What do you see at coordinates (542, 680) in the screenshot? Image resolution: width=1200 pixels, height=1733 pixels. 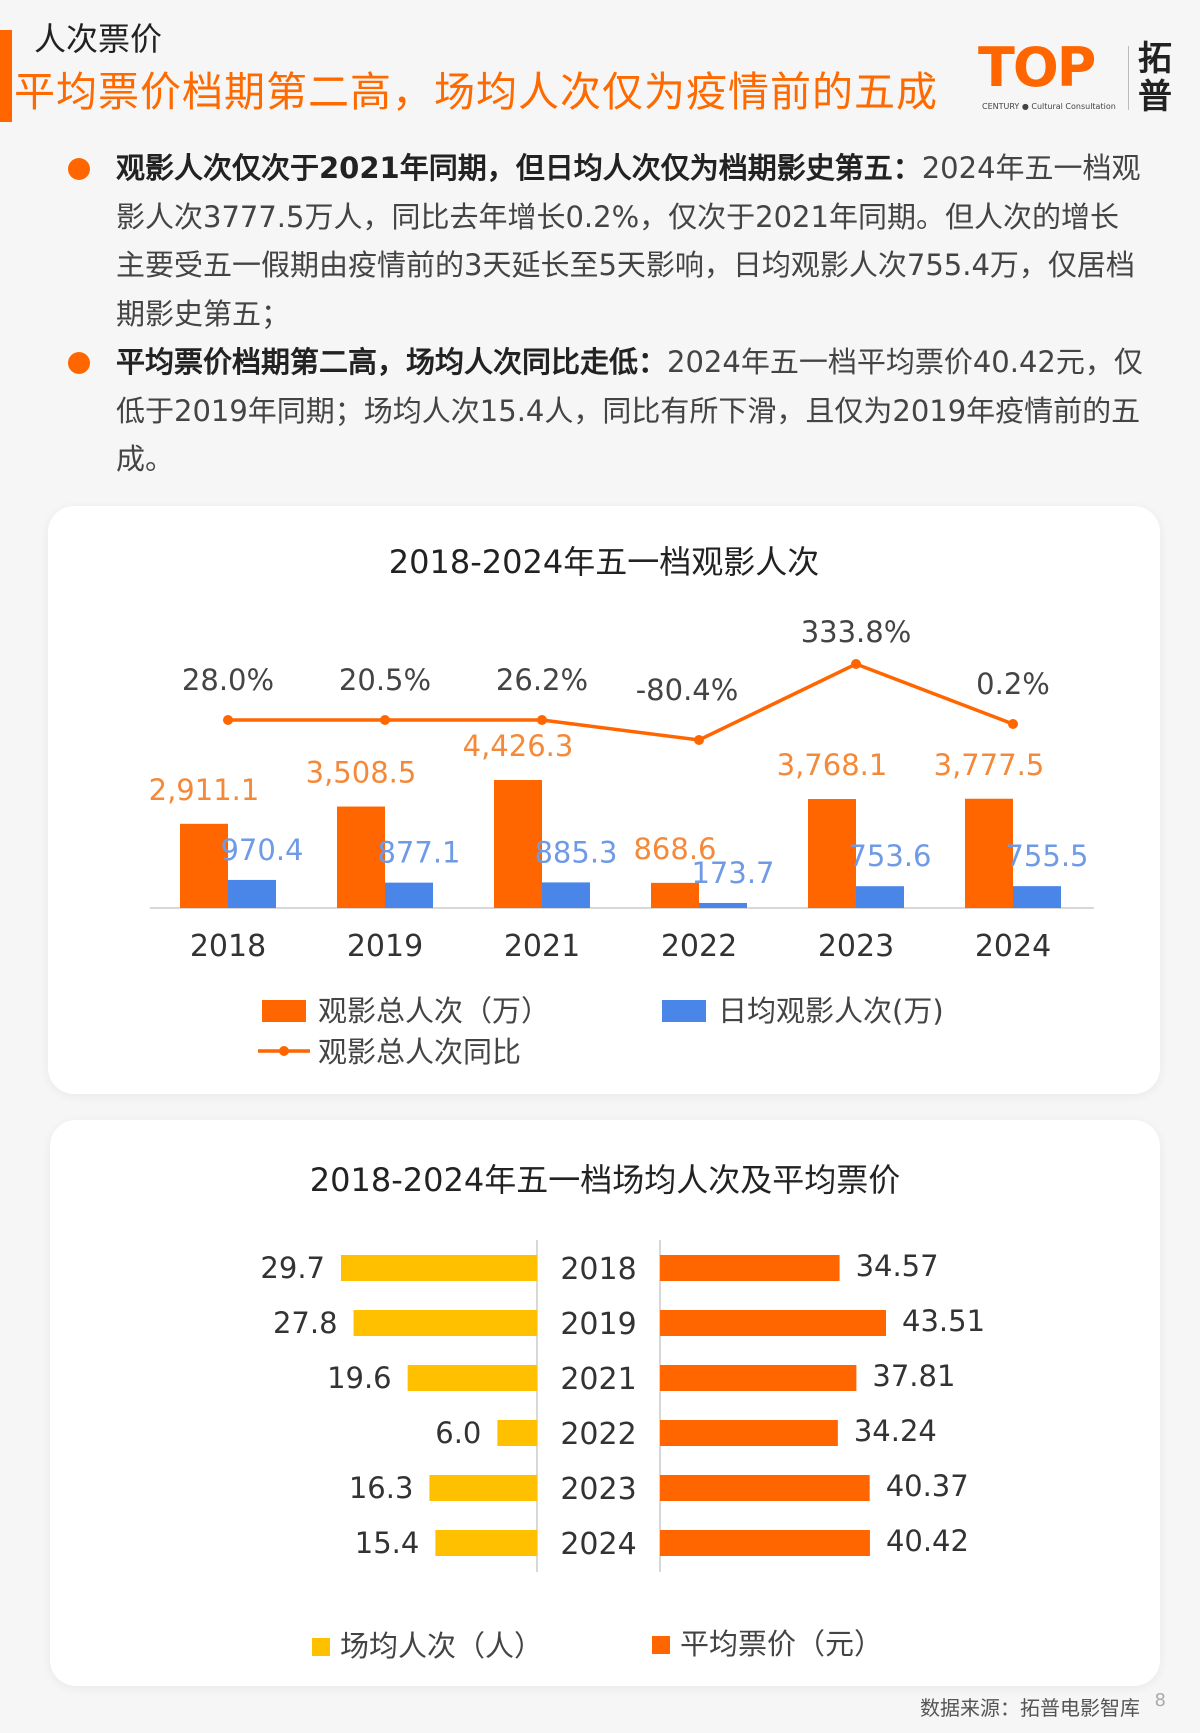 I see `label-yoy: 26.2%` at bounding box center [542, 680].